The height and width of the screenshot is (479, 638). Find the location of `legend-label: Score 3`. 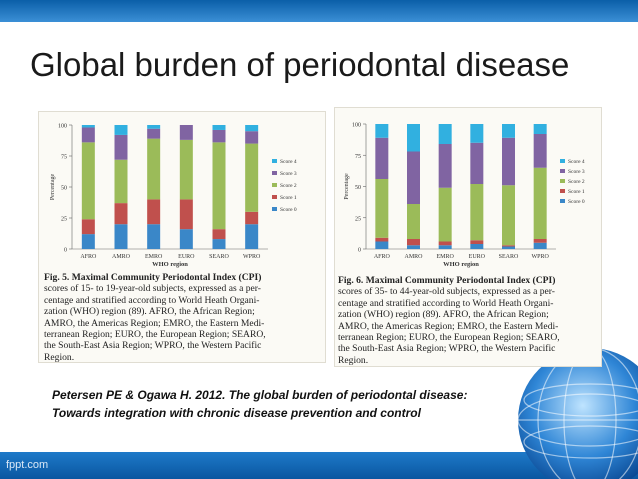

legend-label: Score 3 is located at coordinates (576, 172).